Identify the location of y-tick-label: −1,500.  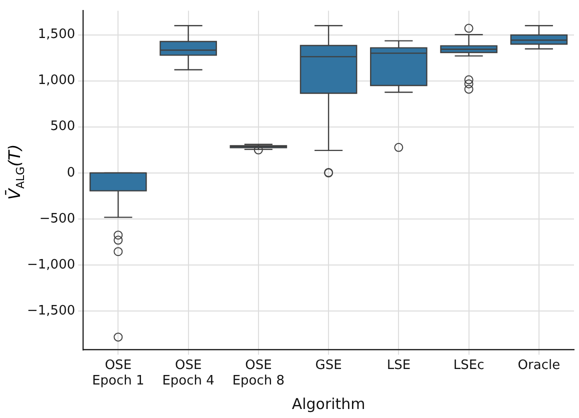
(51, 310).